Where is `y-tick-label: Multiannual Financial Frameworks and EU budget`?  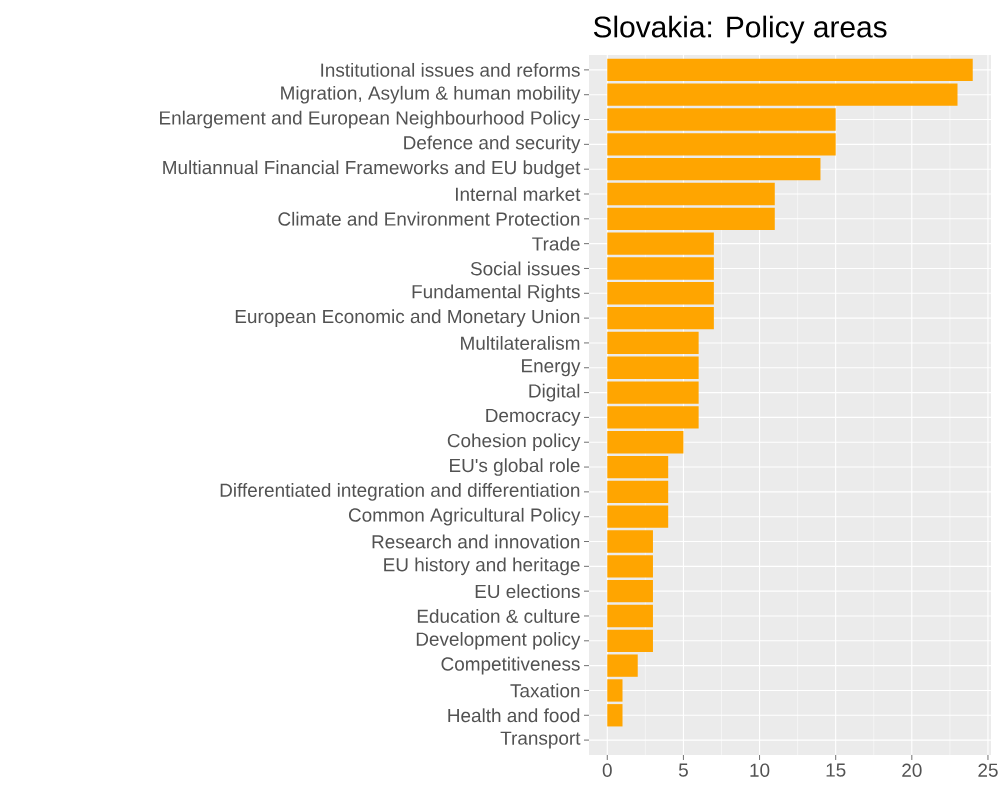
y-tick-label: Multiannual Financial Frameworks and EU budget is located at coordinates (372, 169).